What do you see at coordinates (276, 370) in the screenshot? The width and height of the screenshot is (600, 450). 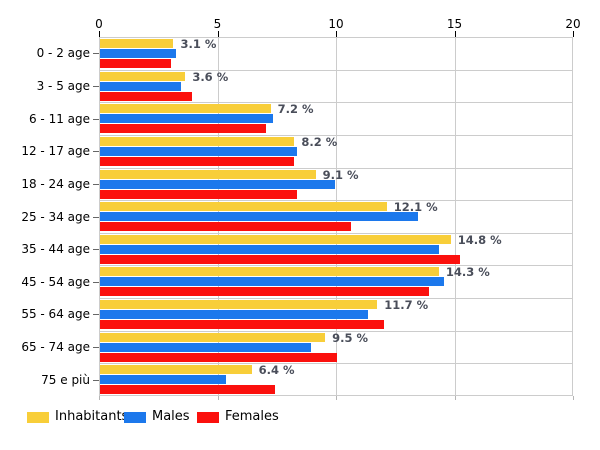 I see `bar-value-label: 6.4 %` at bounding box center [276, 370].